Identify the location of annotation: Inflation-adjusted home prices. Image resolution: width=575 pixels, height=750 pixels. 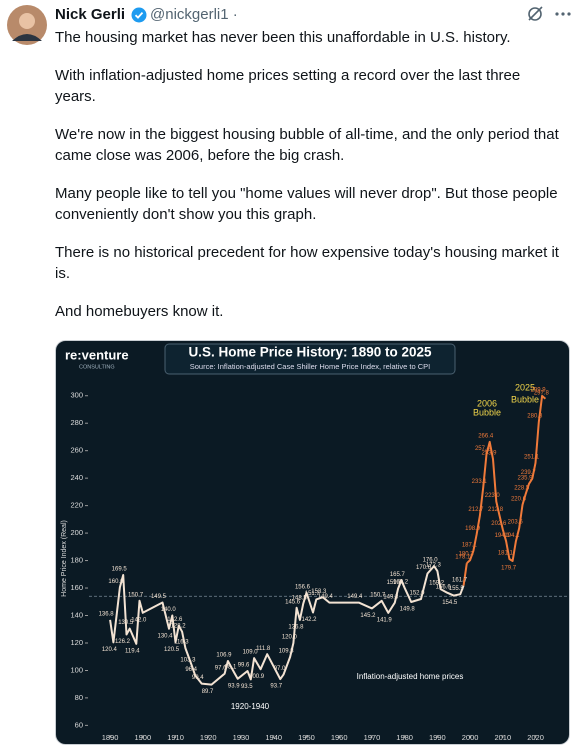
(410, 676).